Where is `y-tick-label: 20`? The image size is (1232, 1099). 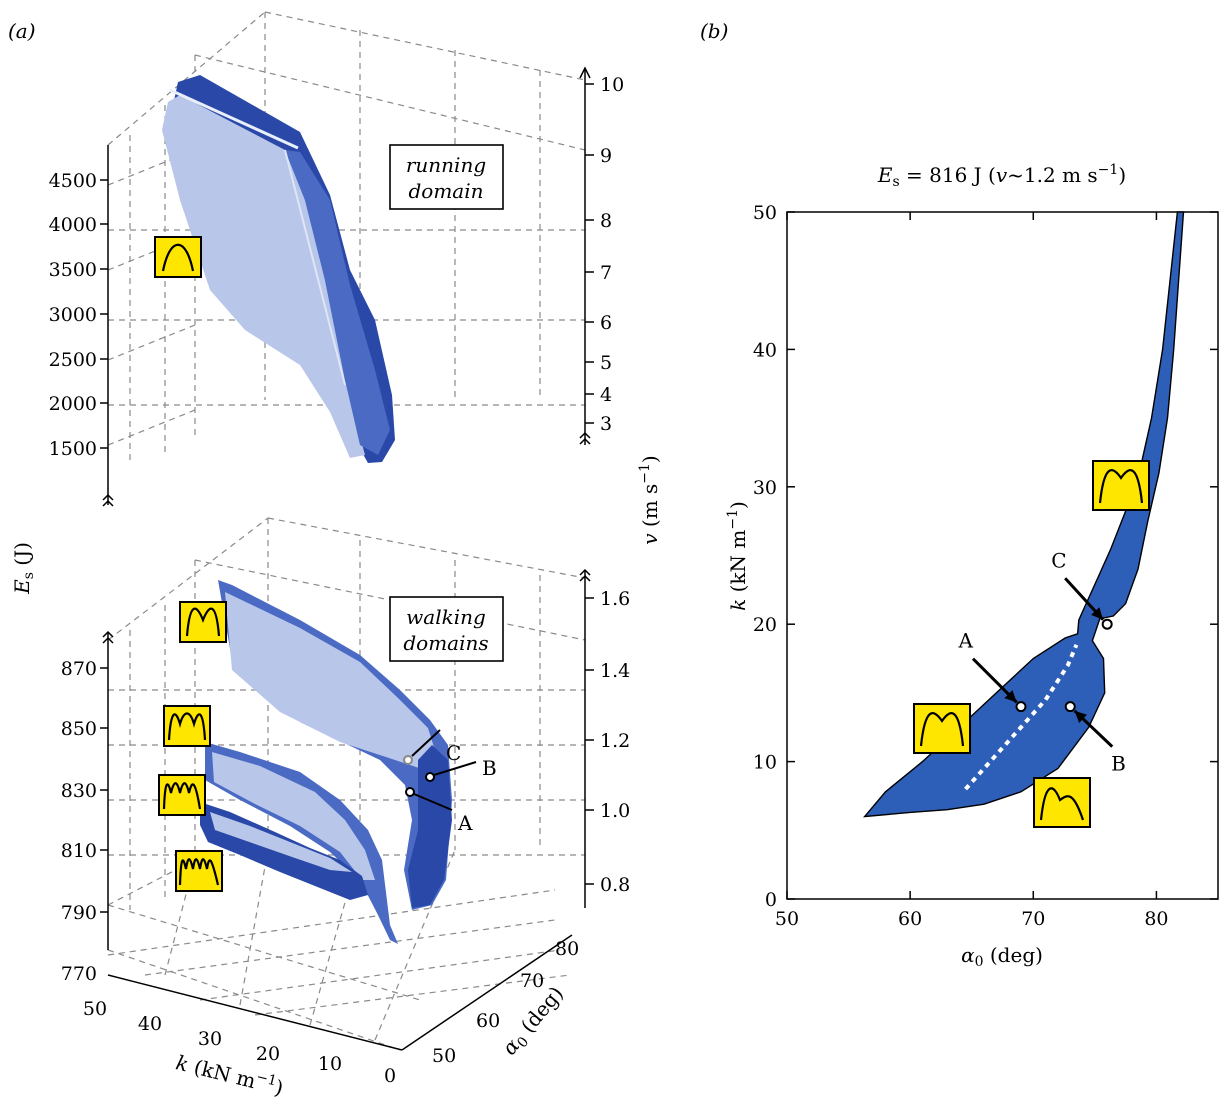 y-tick-label: 20 is located at coordinates (765, 625).